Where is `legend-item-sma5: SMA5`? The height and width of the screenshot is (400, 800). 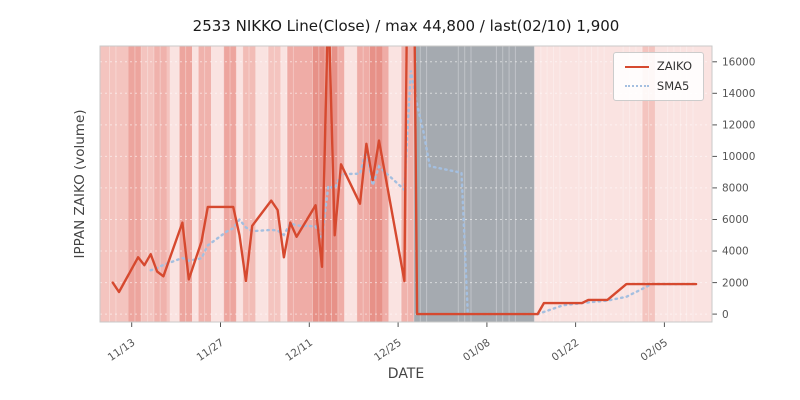
legend-item-sma5: SMA5 is located at coordinates (658, 85).